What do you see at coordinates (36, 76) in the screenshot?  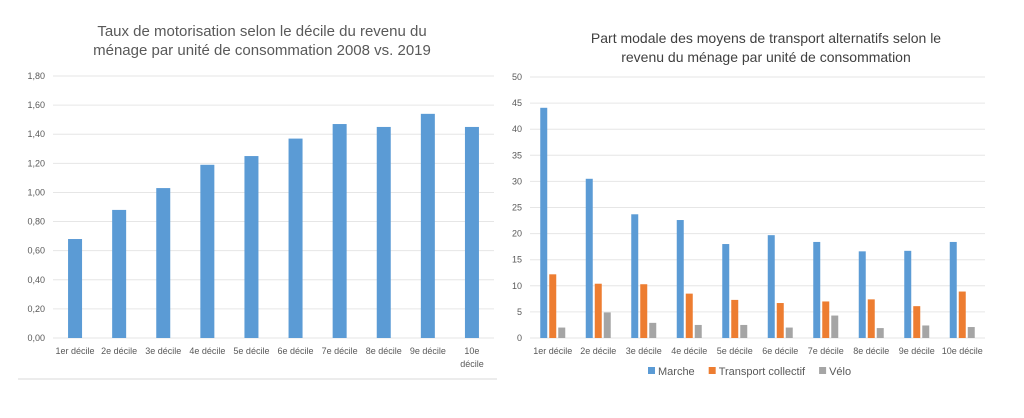 I see `y-tick-label: 1,80` at bounding box center [36, 76].